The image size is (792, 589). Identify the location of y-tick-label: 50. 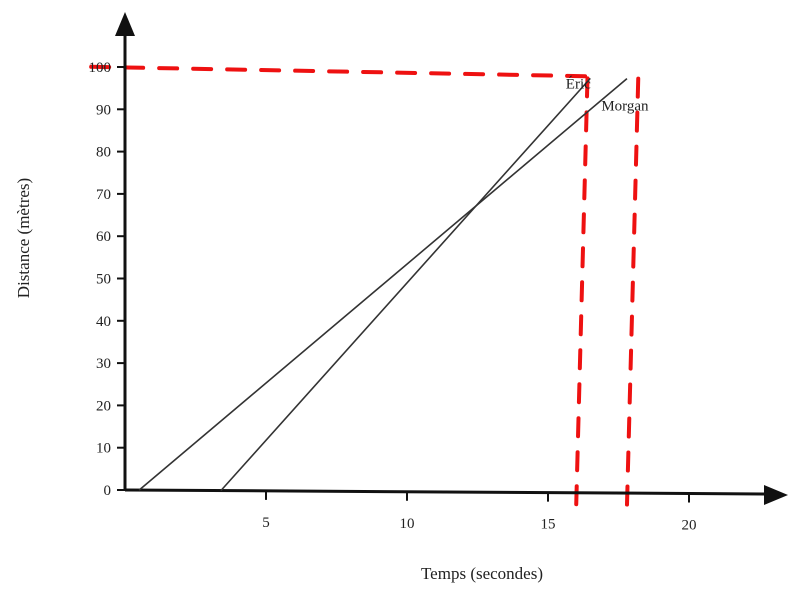
(103, 280).